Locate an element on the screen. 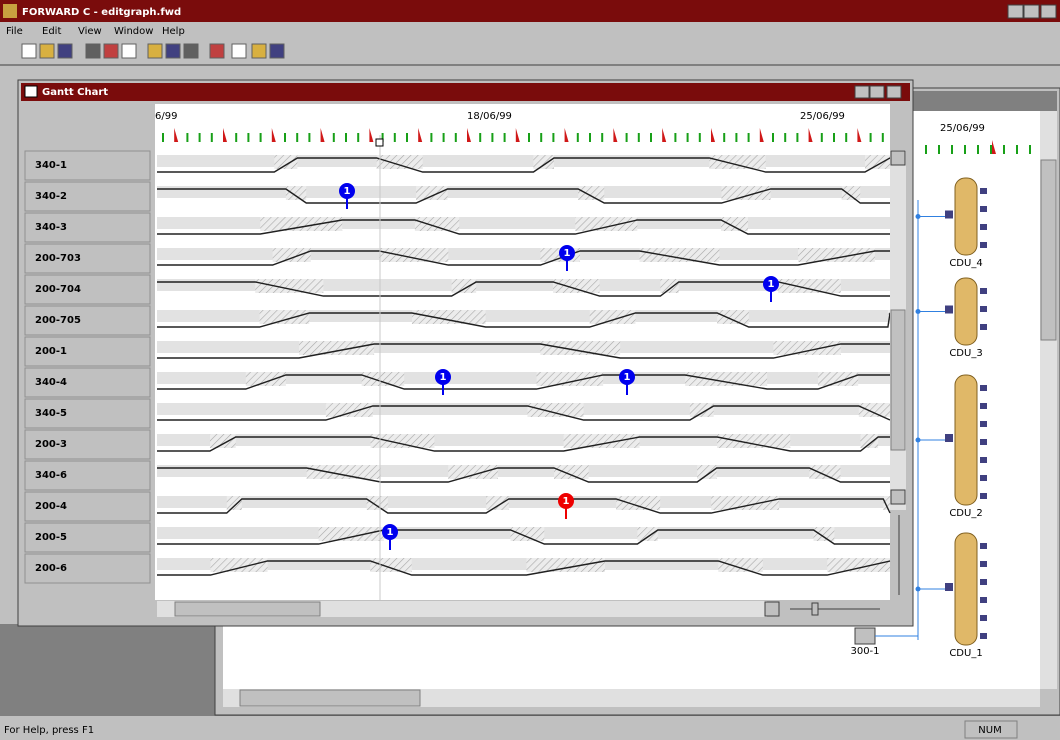 The height and width of the screenshot is (740, 1060). menu-item: Help is located at coordinates (173, 31).